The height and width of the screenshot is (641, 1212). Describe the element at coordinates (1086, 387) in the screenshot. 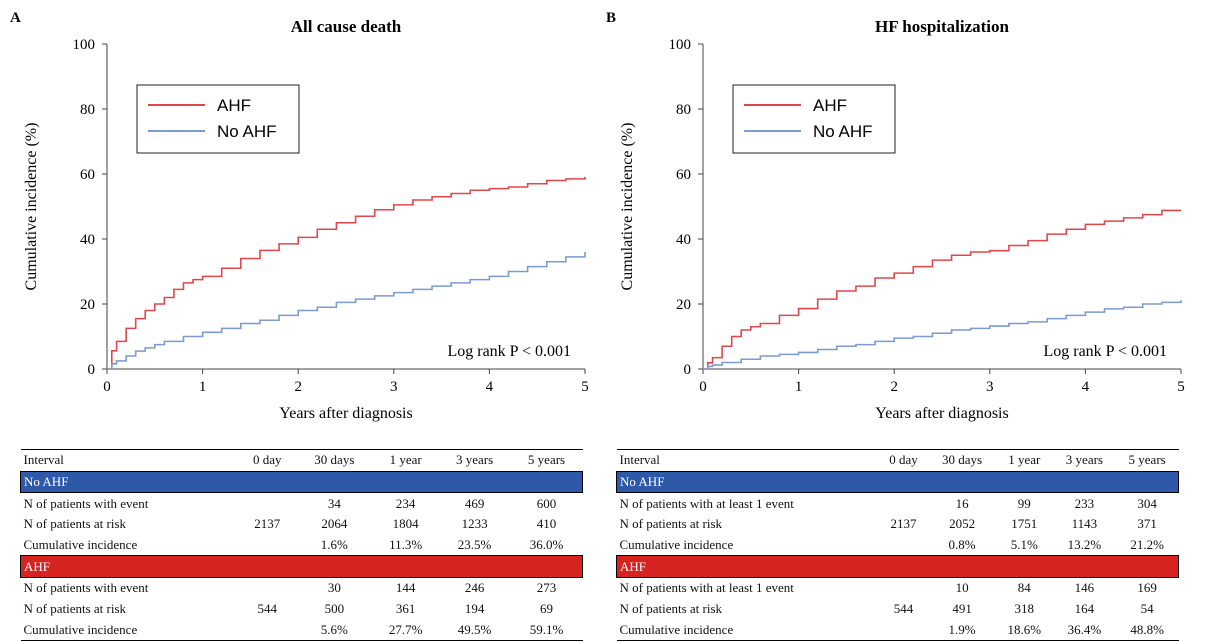

I see `x-tick-label: 4` at that location.